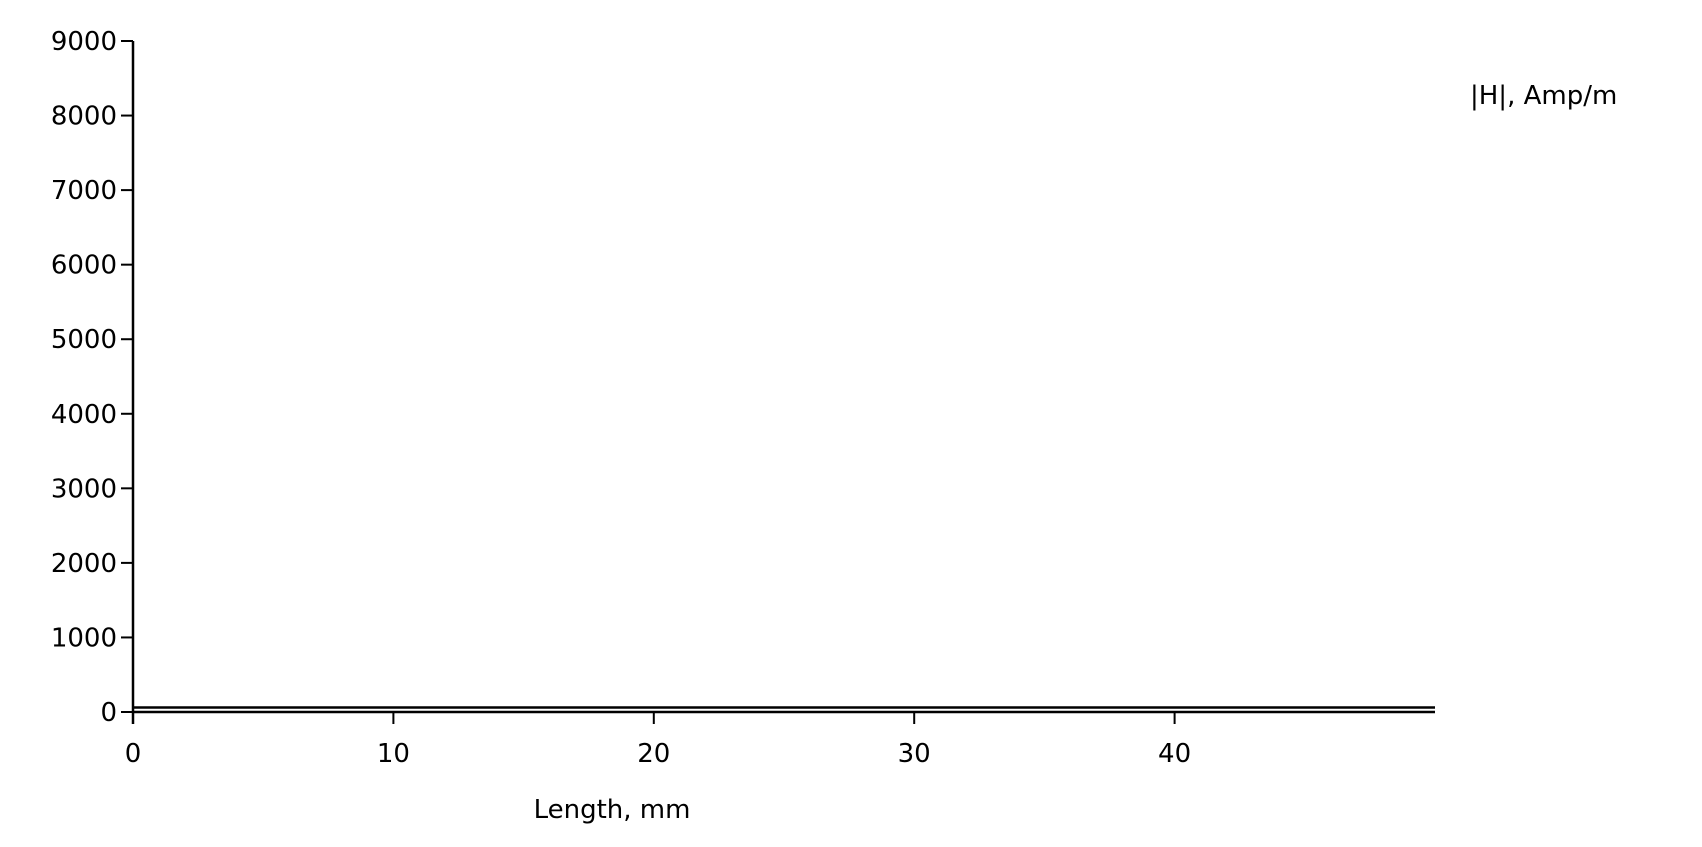 The height and width of the screenshot is (847, 1702). What do you see at coordinates (84, 117) in the screenshot?
I see `y-tick-label: 8000` at bounding box center [84, 117].